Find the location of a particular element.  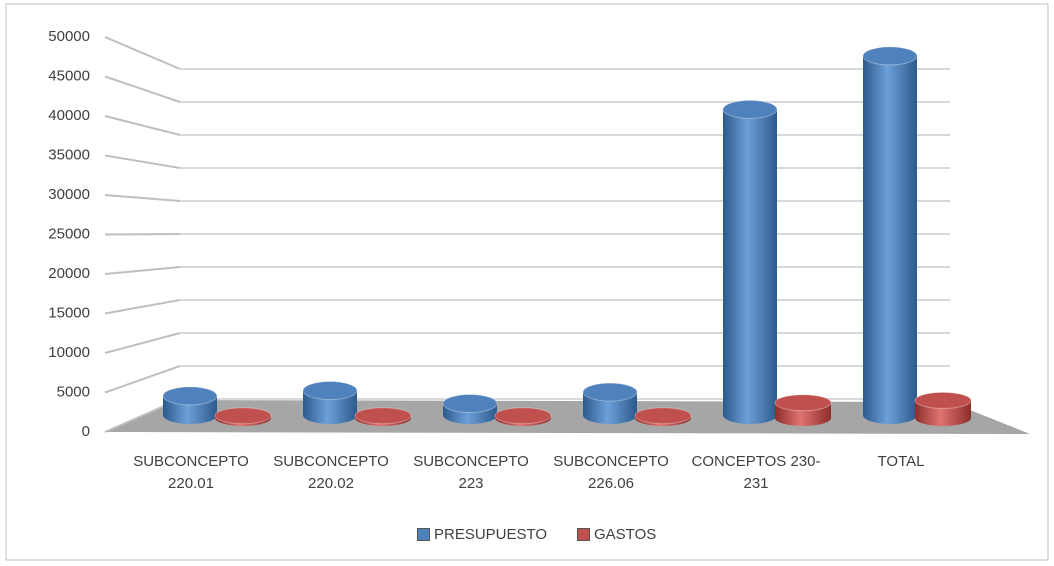

x-tick-label: CONCEPTOS 230-231 is located at coordinates (756, 472).